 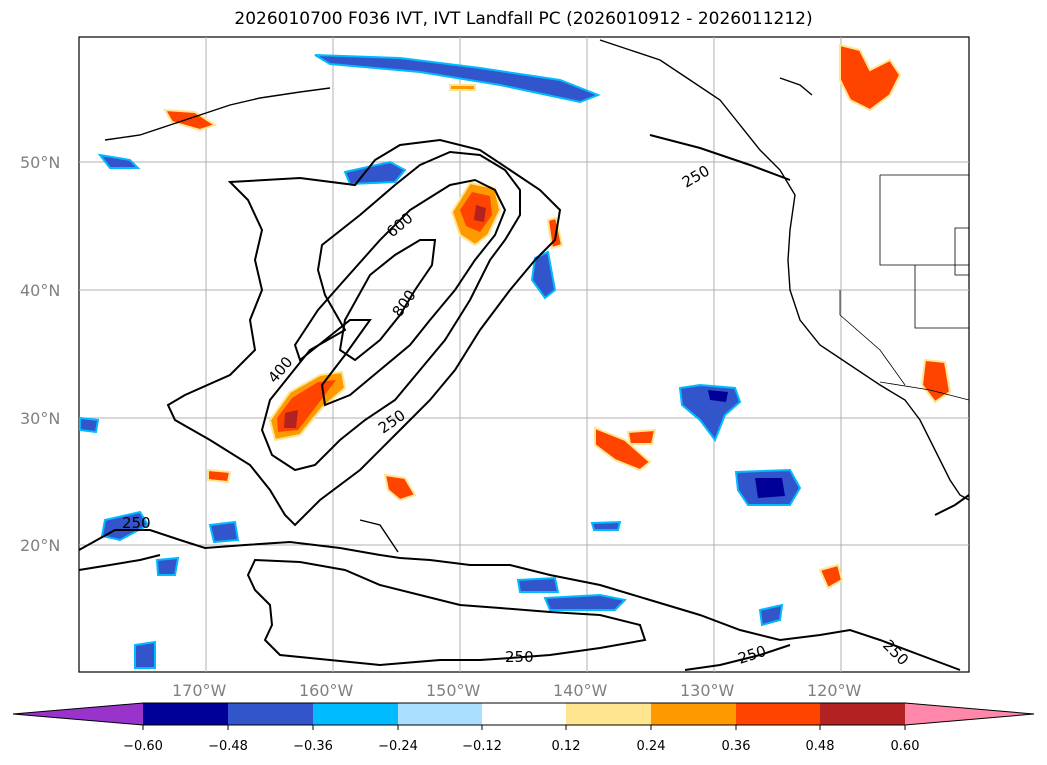 What do you see at coordinates (78, 714) in the screenshot?
I see `colorbar-extend-left` at bounding box center [78, 714].